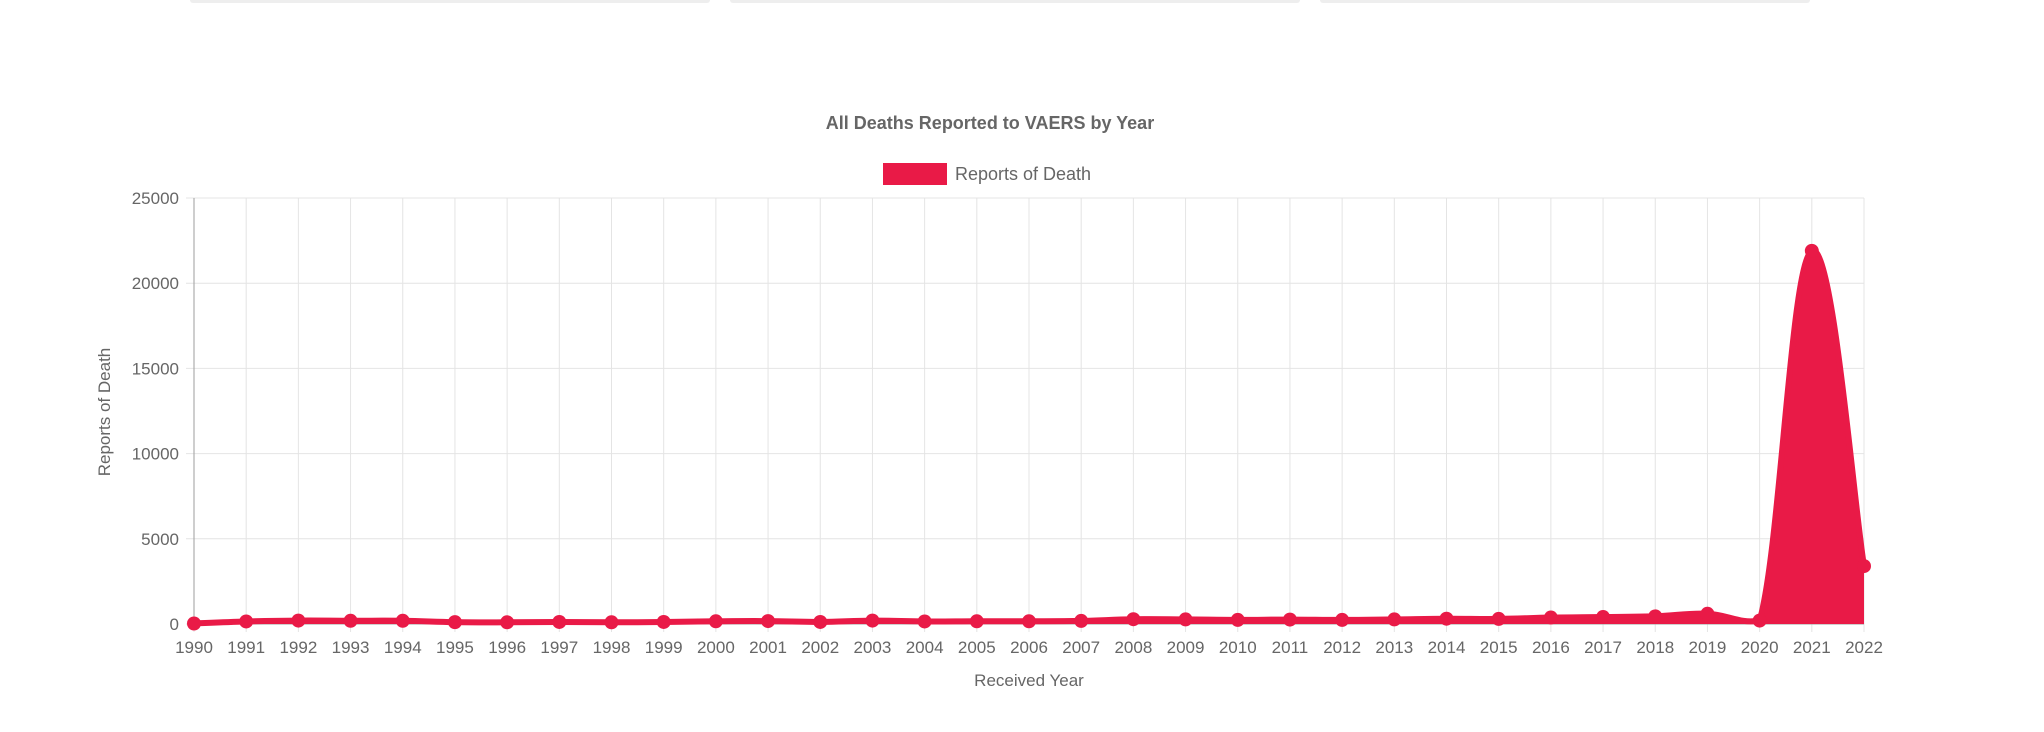 This screenshot has width=2044, height=732. I want to click on x-tick-label: 2017, so click(1603, 647).